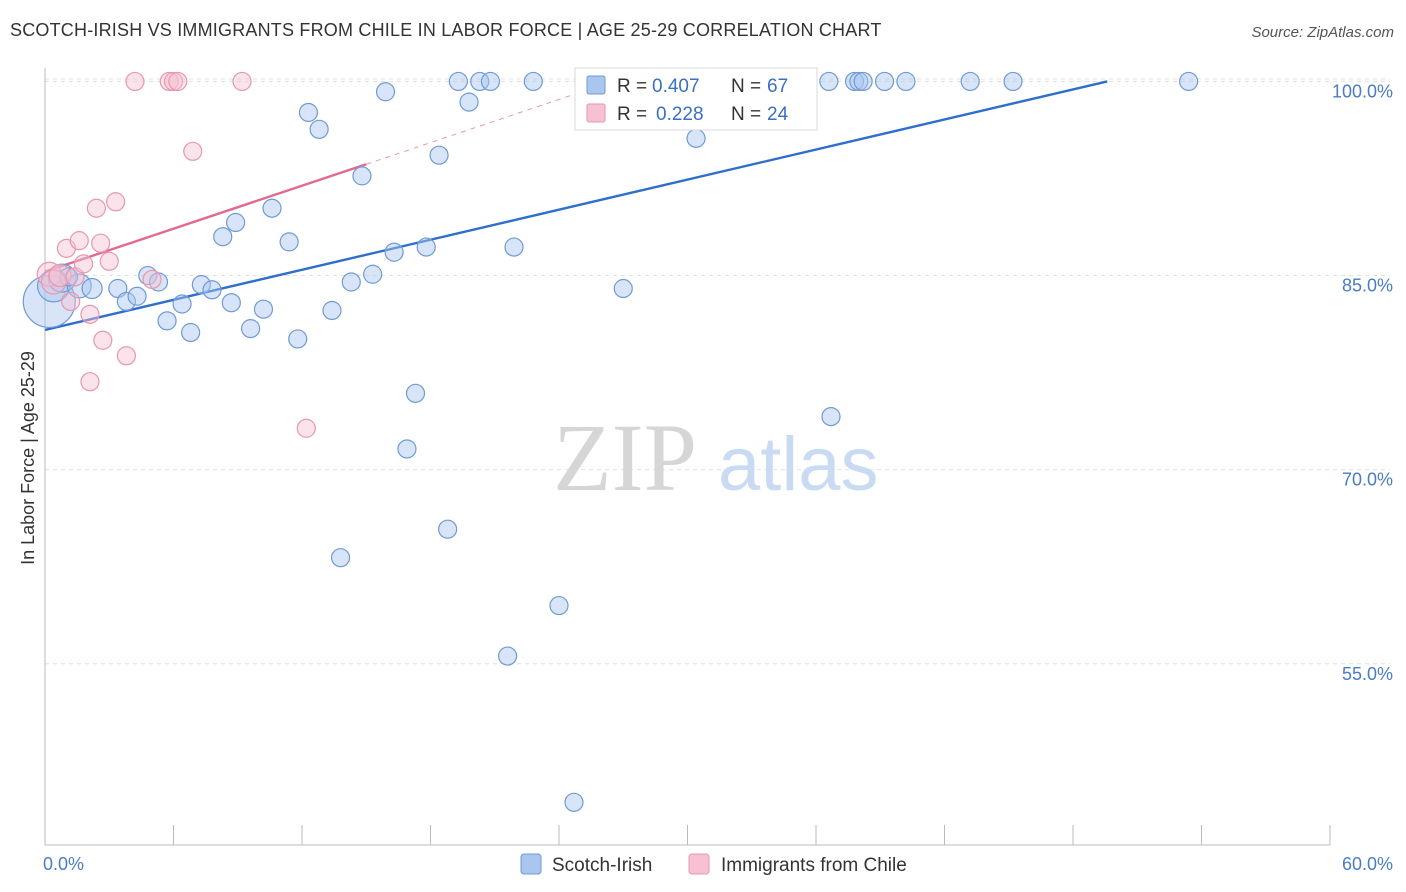 This screenshot has height=892, width=1406. I want to click on top-legend-frame, so click(696, 99).